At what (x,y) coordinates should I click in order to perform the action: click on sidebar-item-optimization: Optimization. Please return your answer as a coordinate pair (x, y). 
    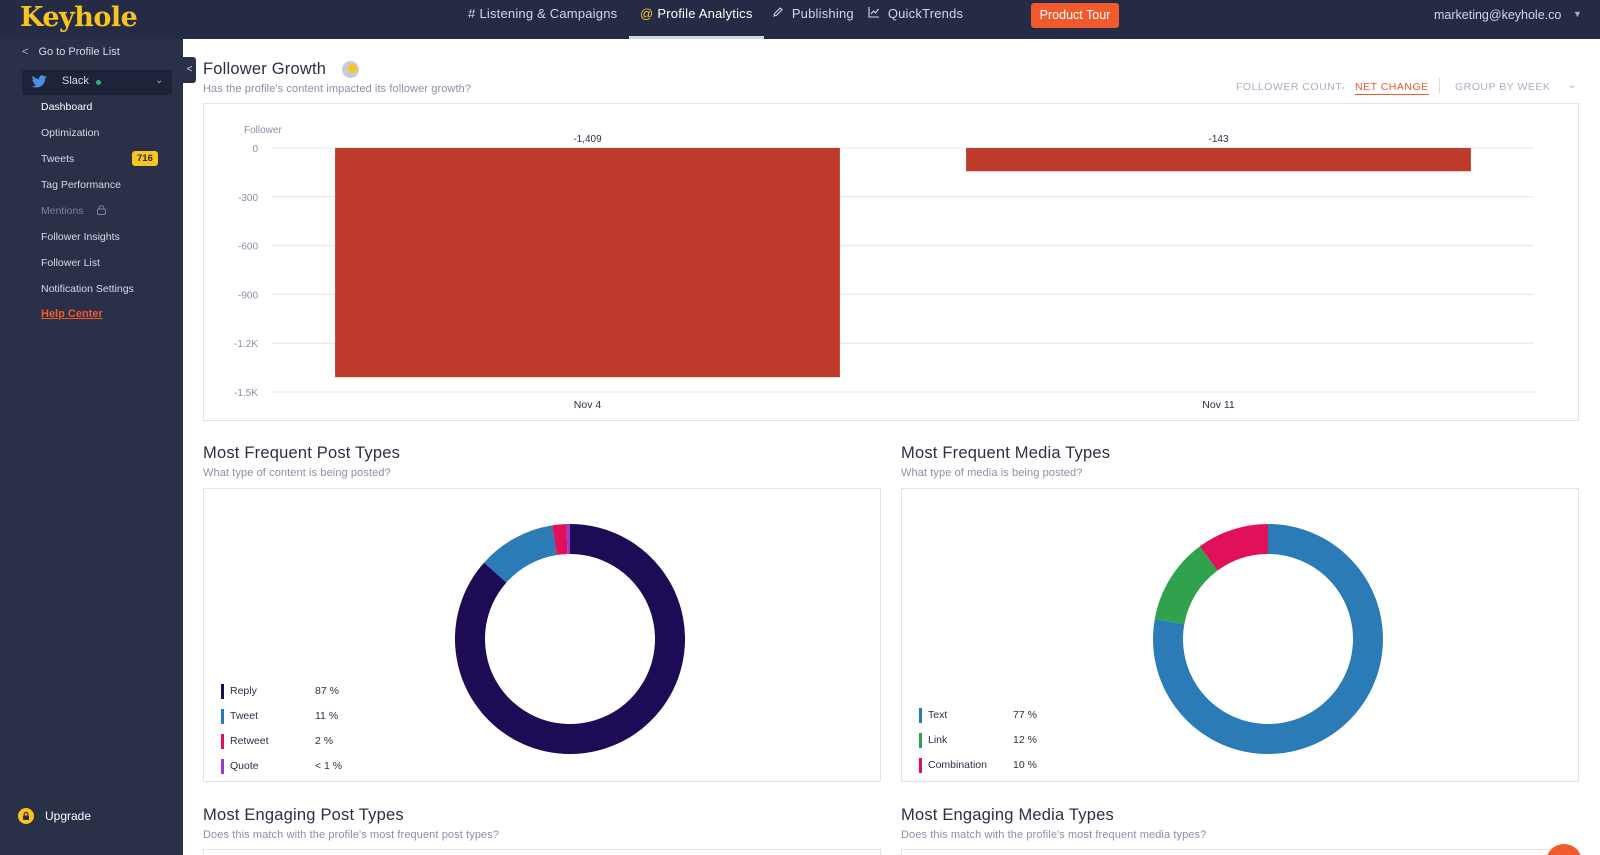
    Looking at the image, I should click on (70, 133).